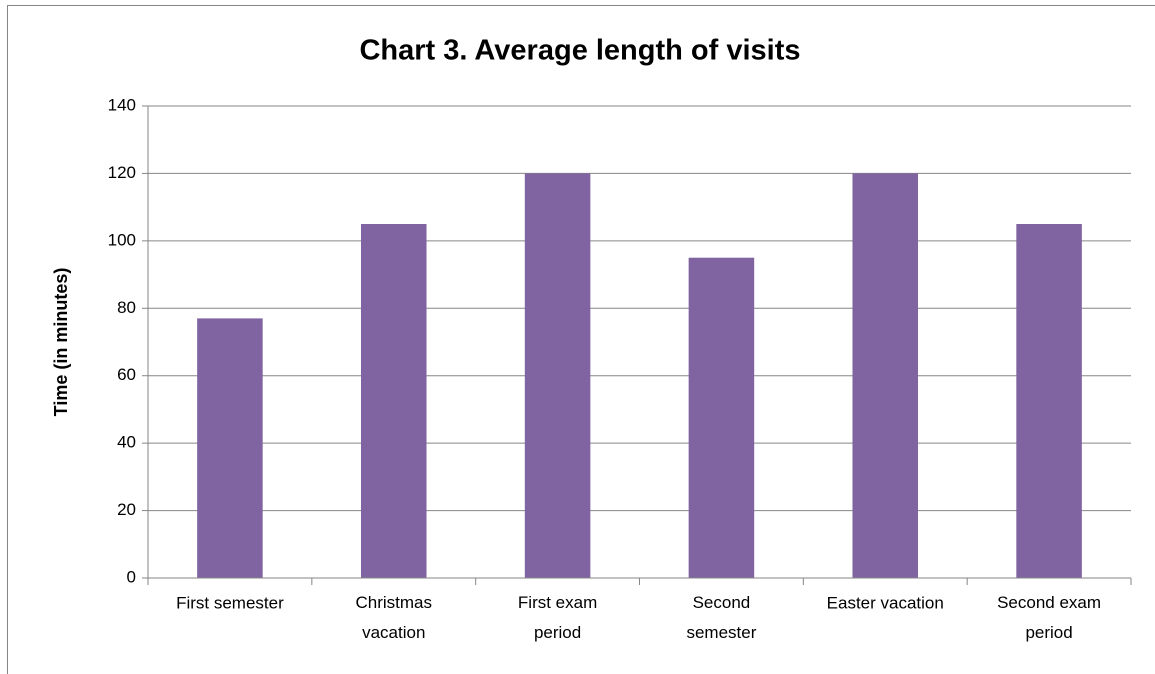 This screenshot has width=1155, height=674. Describe the element at coordinates (1049, 617) in the screenshot. I see `x-tick-label: Second exam period` at that location.